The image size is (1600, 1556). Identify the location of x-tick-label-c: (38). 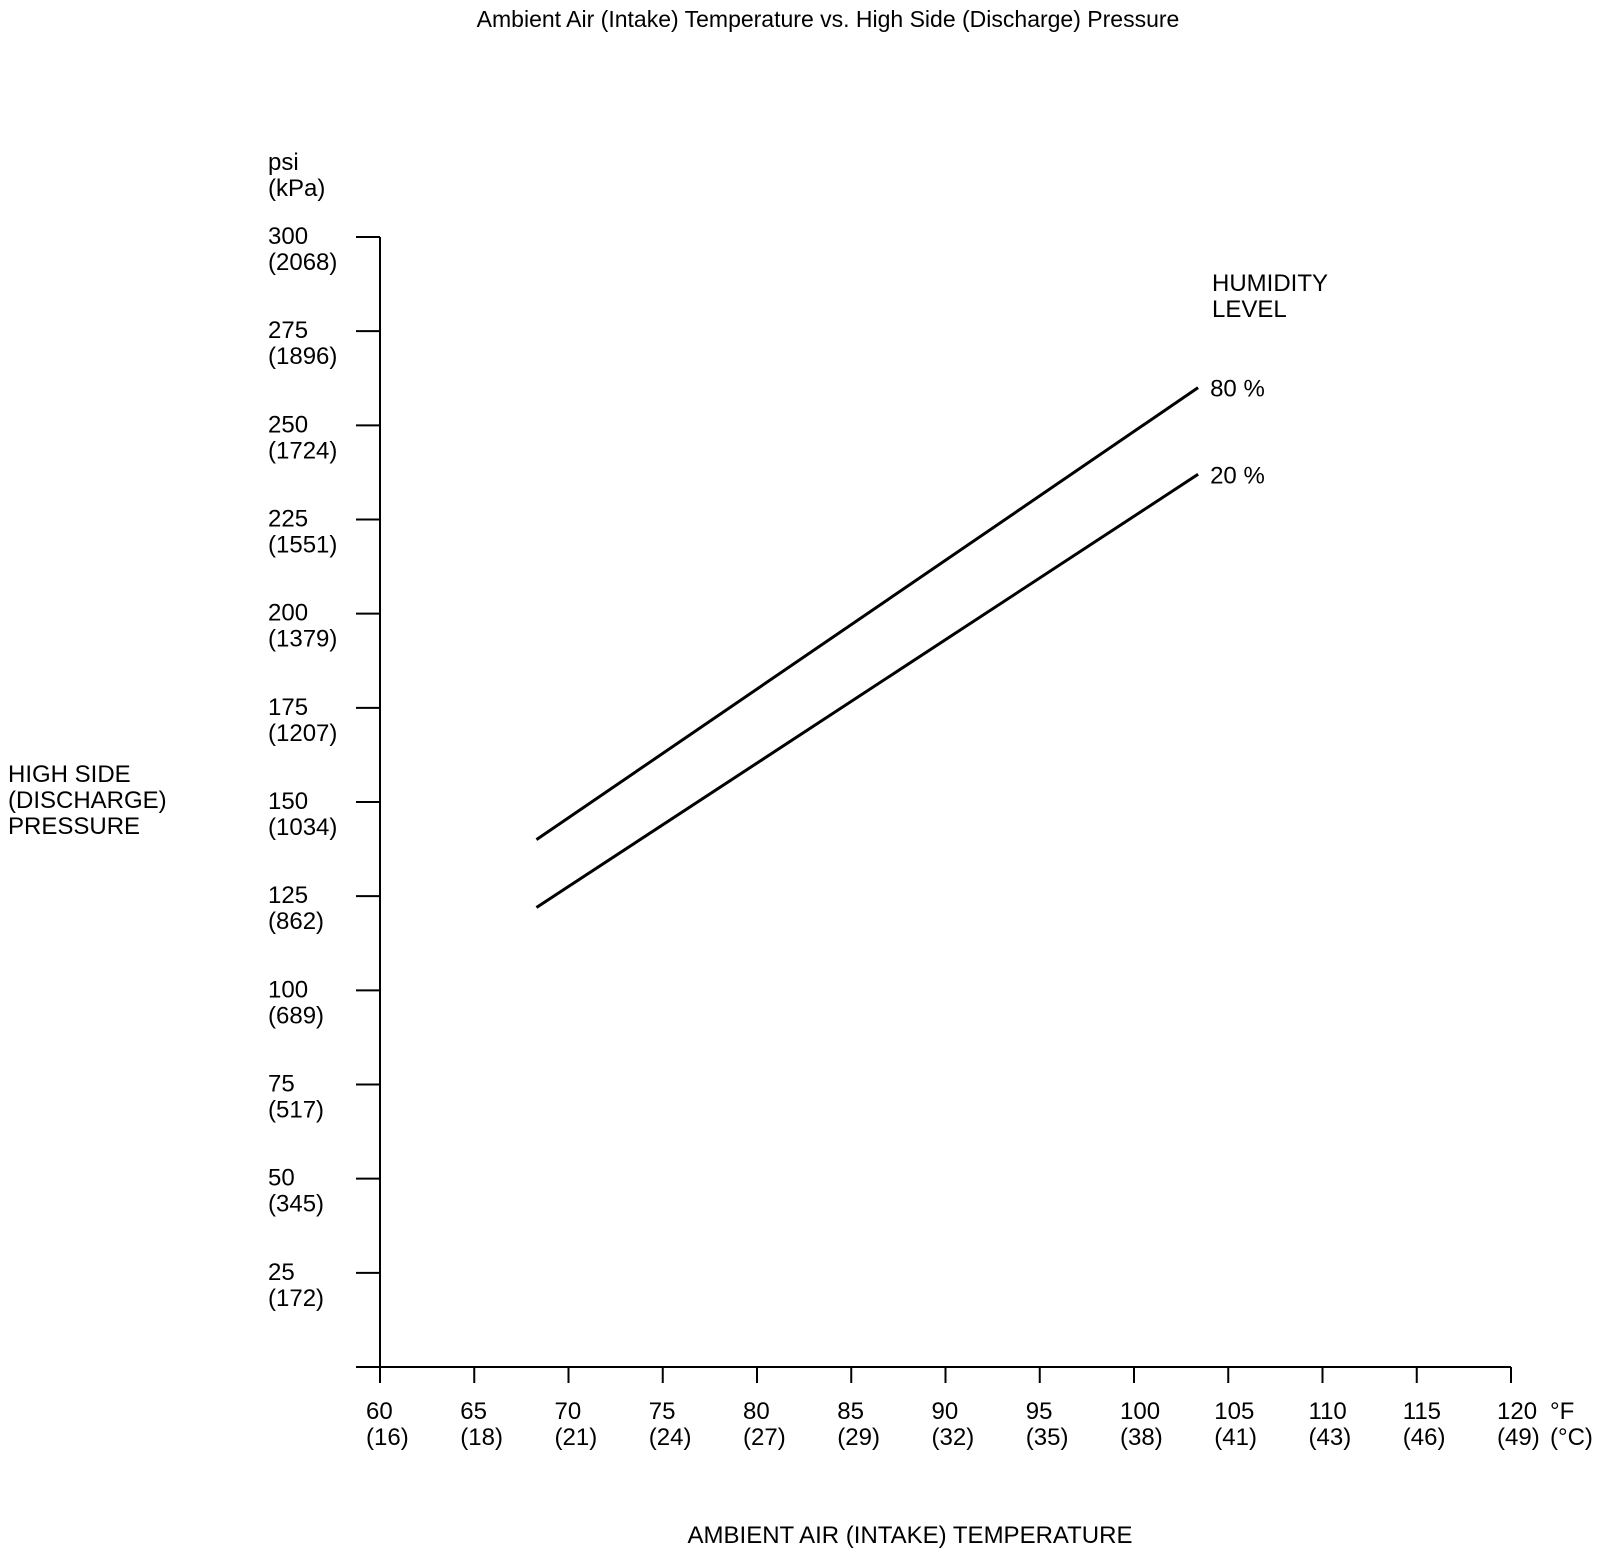
(1141, 1437).